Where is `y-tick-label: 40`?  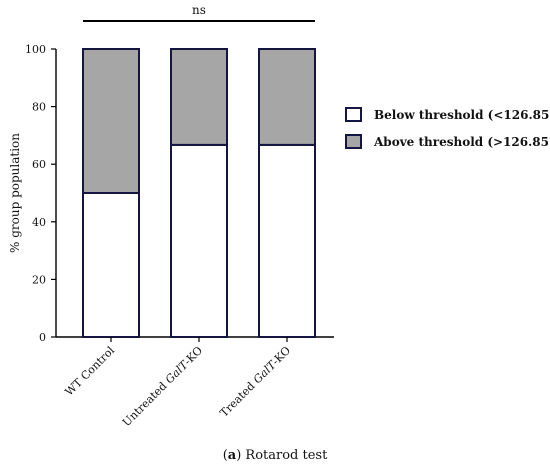
y-tick-label: 40 is located at coordinates (39, 222).